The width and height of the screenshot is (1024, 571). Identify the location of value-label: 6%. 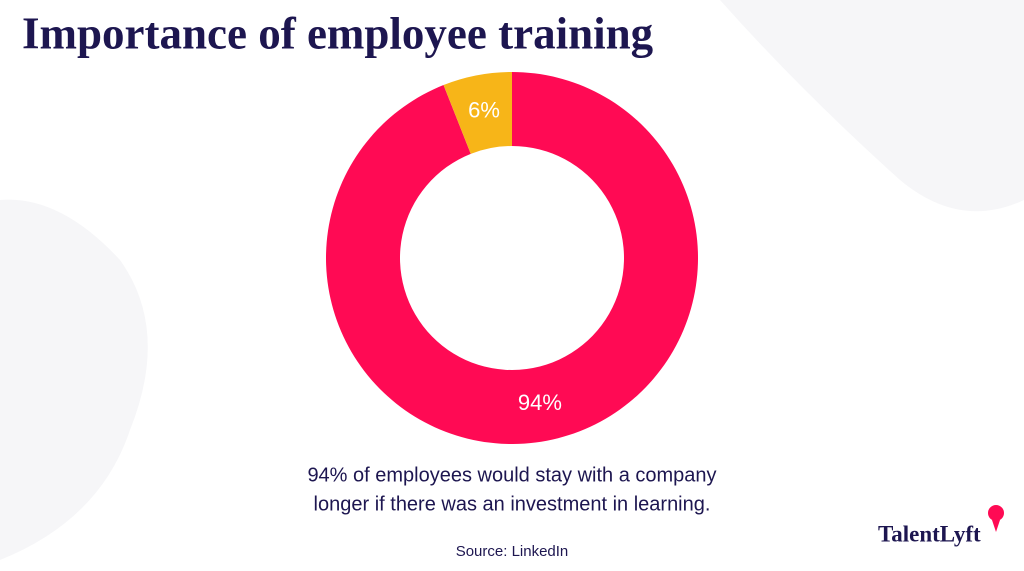
(484, 109).